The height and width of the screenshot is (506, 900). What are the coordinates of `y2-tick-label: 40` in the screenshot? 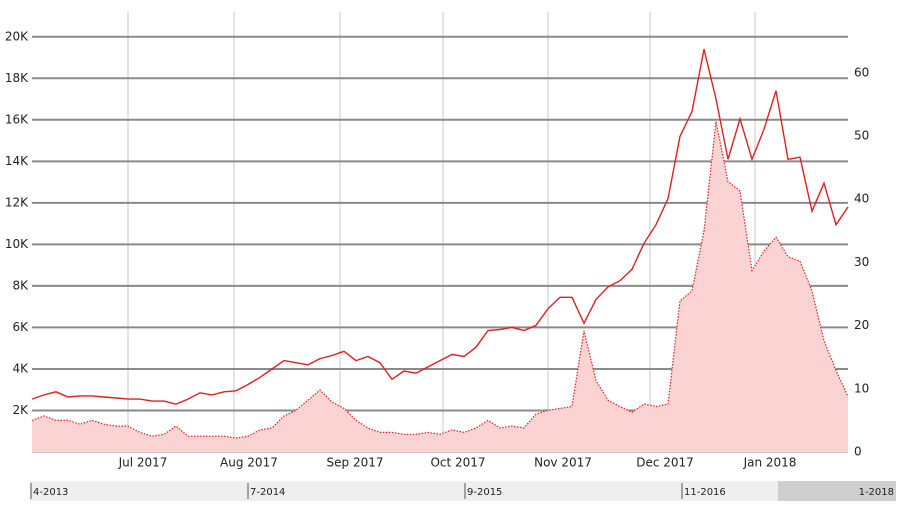 It's located at (861, 199).